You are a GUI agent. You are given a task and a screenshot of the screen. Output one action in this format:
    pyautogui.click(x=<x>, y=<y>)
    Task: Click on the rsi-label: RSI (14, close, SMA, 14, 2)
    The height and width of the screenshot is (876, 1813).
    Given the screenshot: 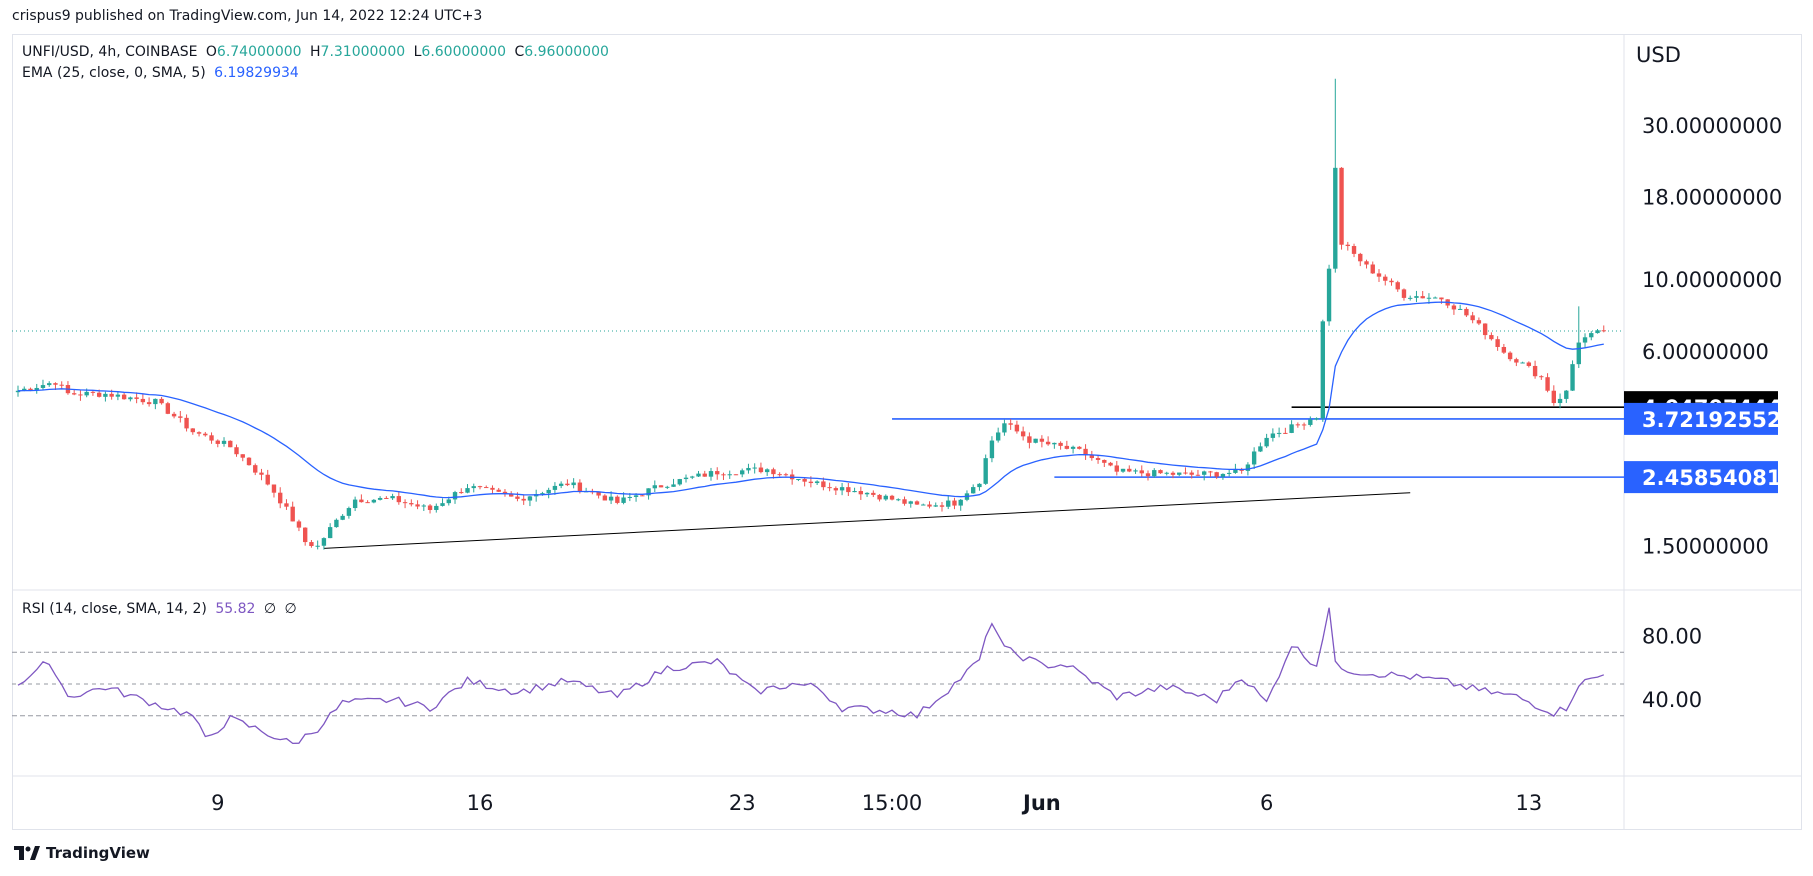 What is the action you would take?
    pyautogui.click(x=114, y=609)
    